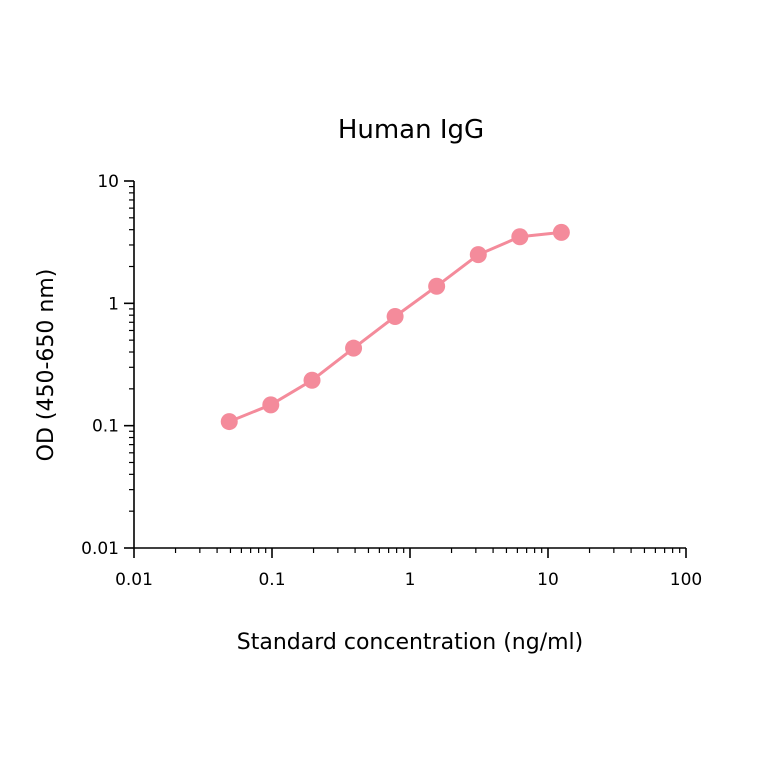  Describe the element at coordinates (108, 182) in the screenshot. I see `y-tick-label: 10` at that location.